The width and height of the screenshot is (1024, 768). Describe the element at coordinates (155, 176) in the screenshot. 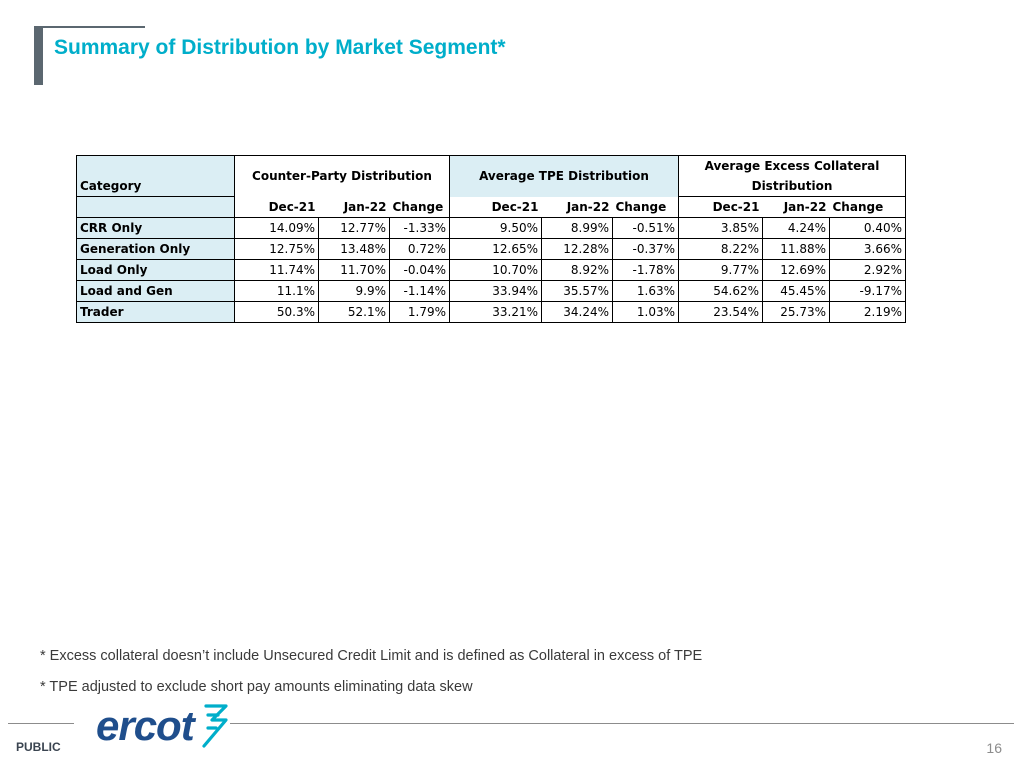

I see `category-header: Category` at that location.